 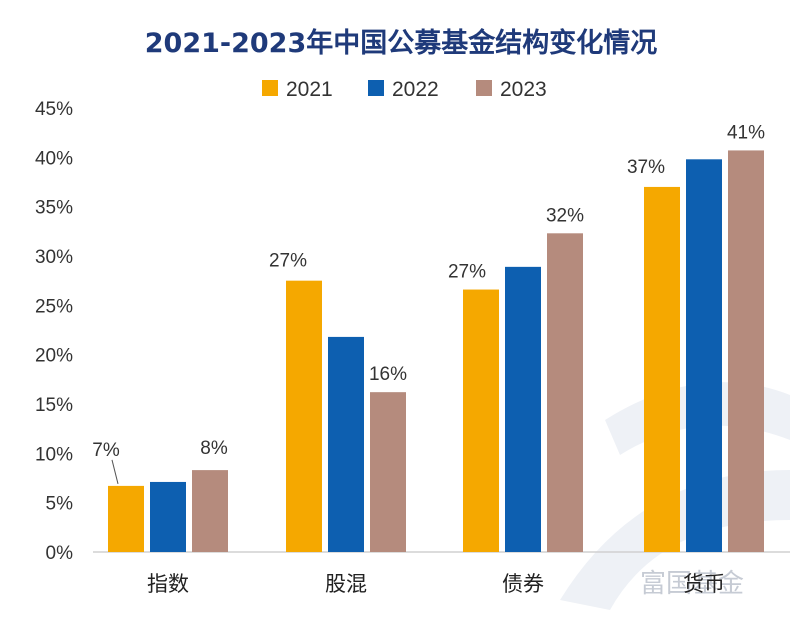 What do you see at coordinates (662, 369) in the screenshot?
I see `bar-2021-货币` at bounding box center [662, 369].